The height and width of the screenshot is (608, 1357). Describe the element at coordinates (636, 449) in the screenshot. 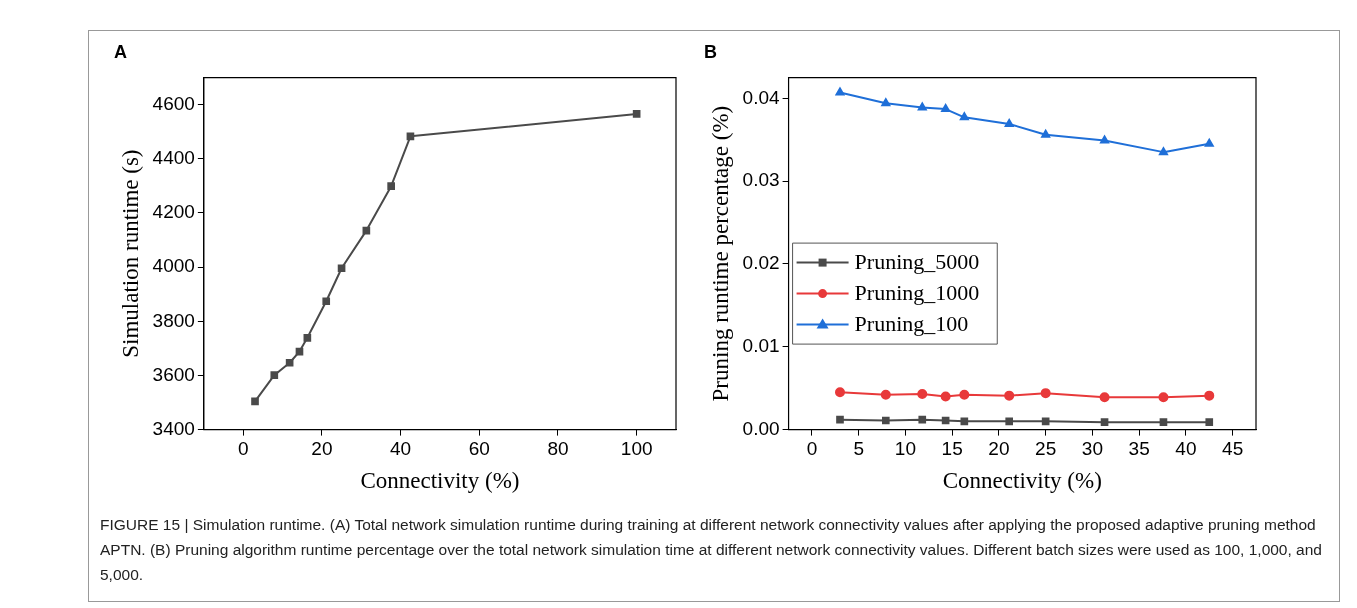

I see `x-tick-label: 100` at that location.